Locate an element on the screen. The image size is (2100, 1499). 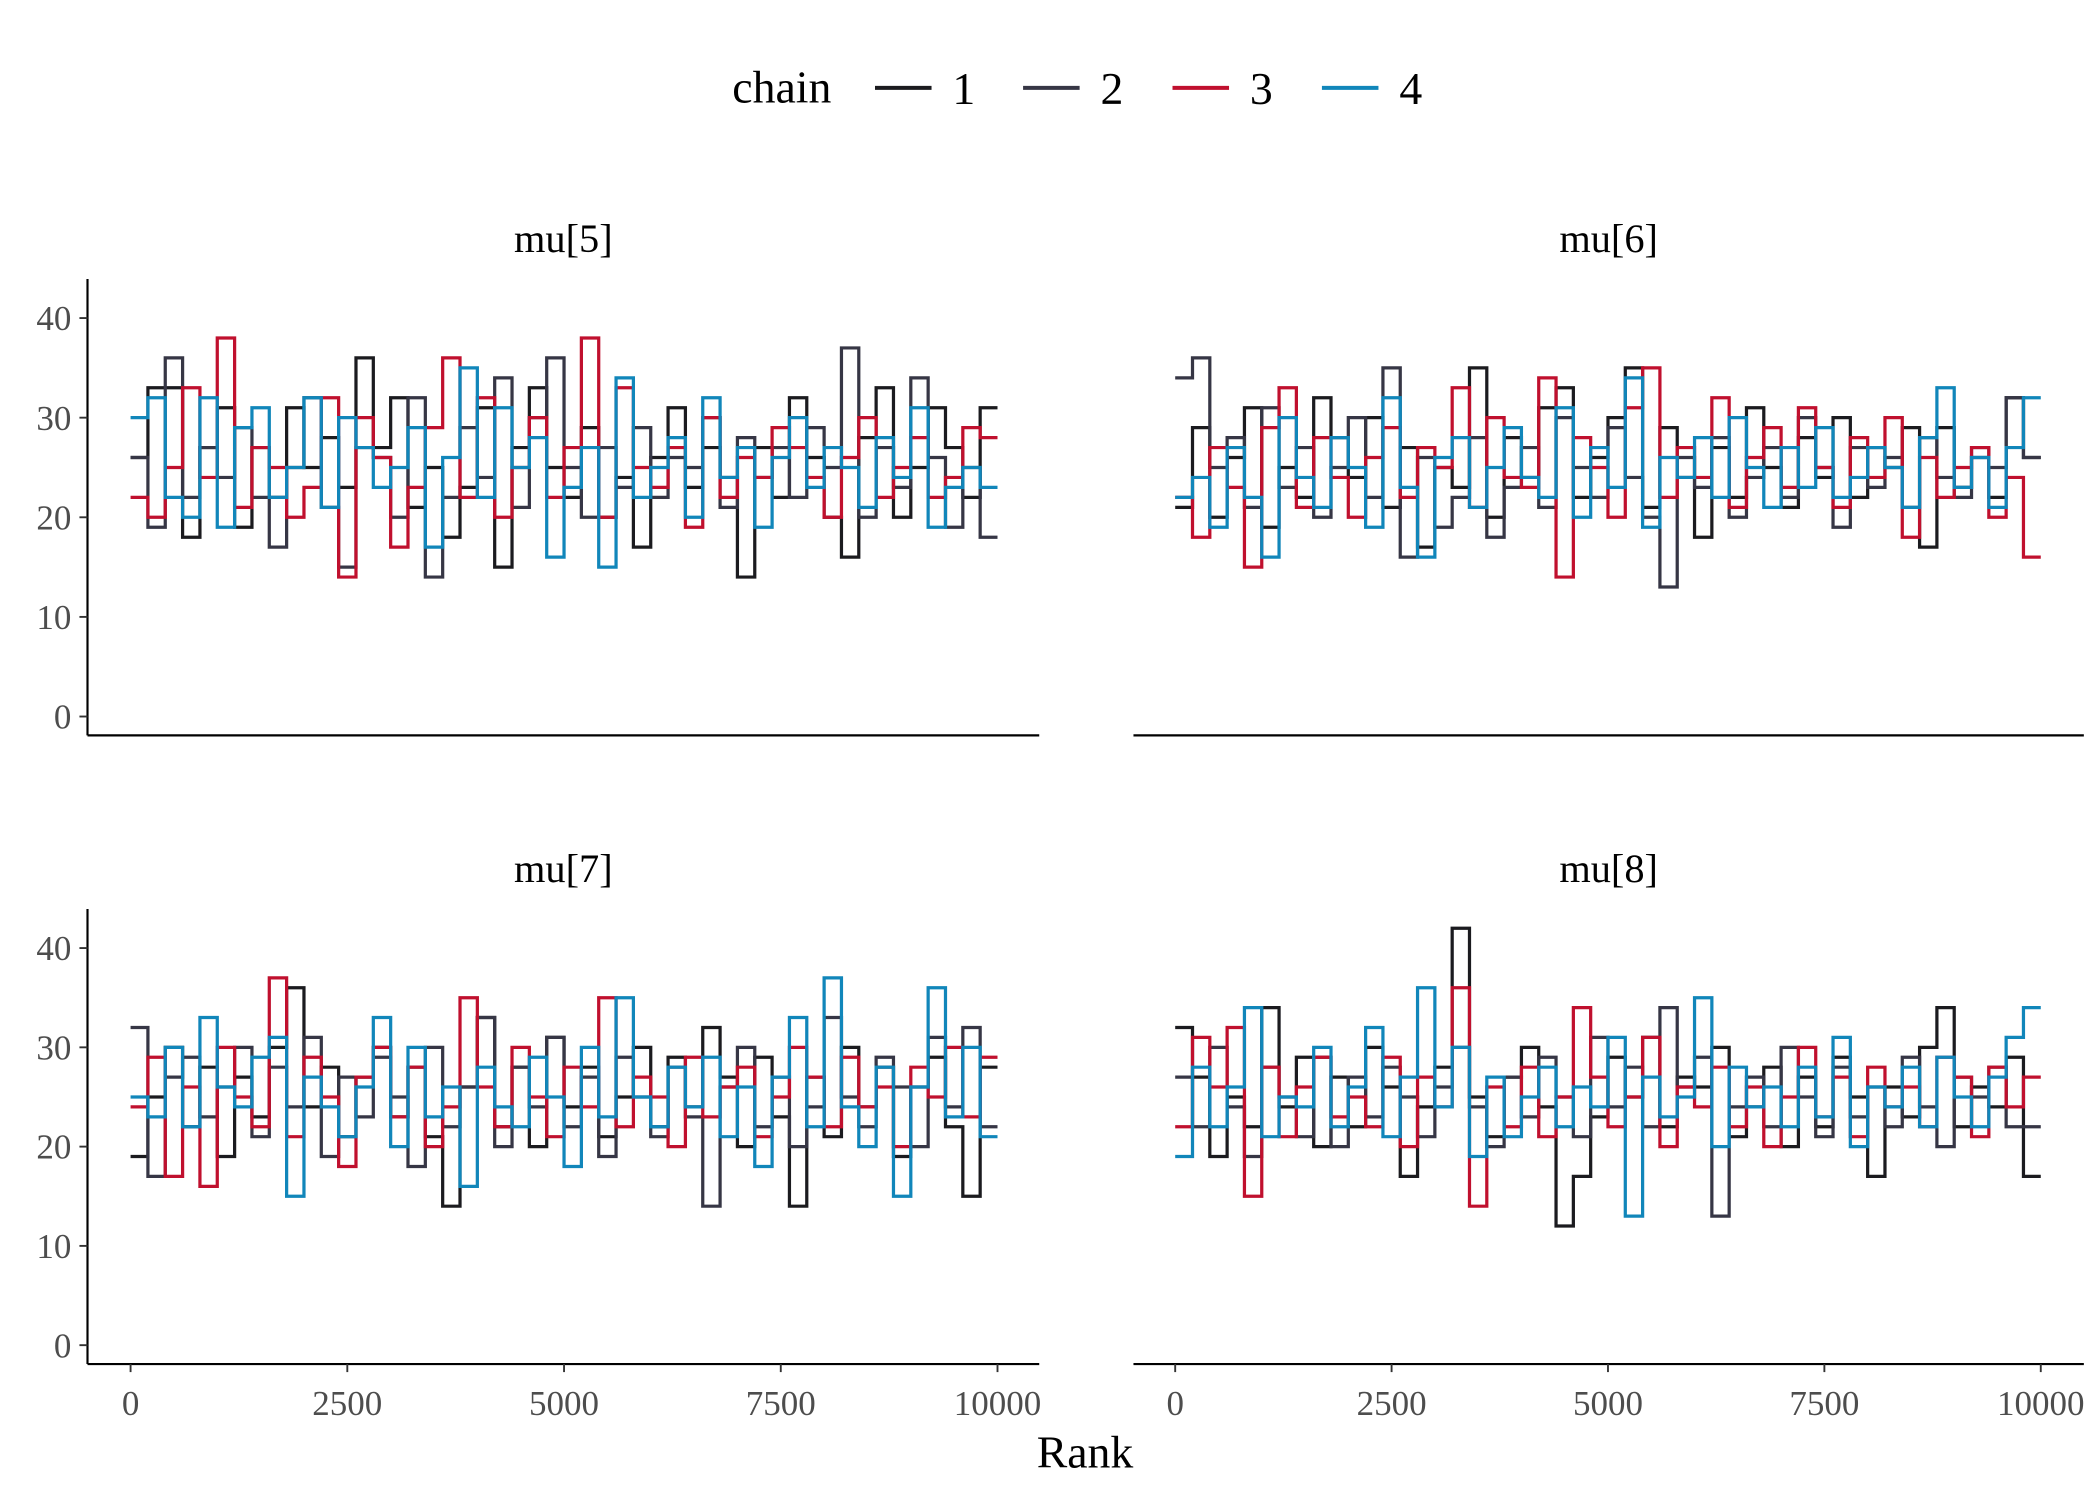
panel-title: mu[7] is located at coordinates (563, 868).